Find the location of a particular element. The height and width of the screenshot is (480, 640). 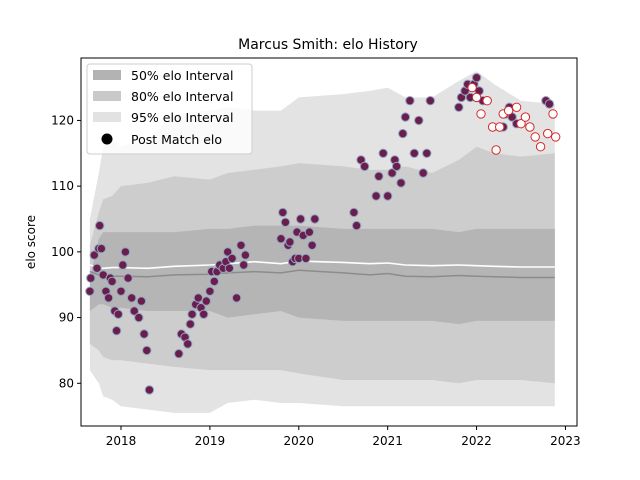

legend-label-50: 50% elo Interval is located at coordinates (182, 75).